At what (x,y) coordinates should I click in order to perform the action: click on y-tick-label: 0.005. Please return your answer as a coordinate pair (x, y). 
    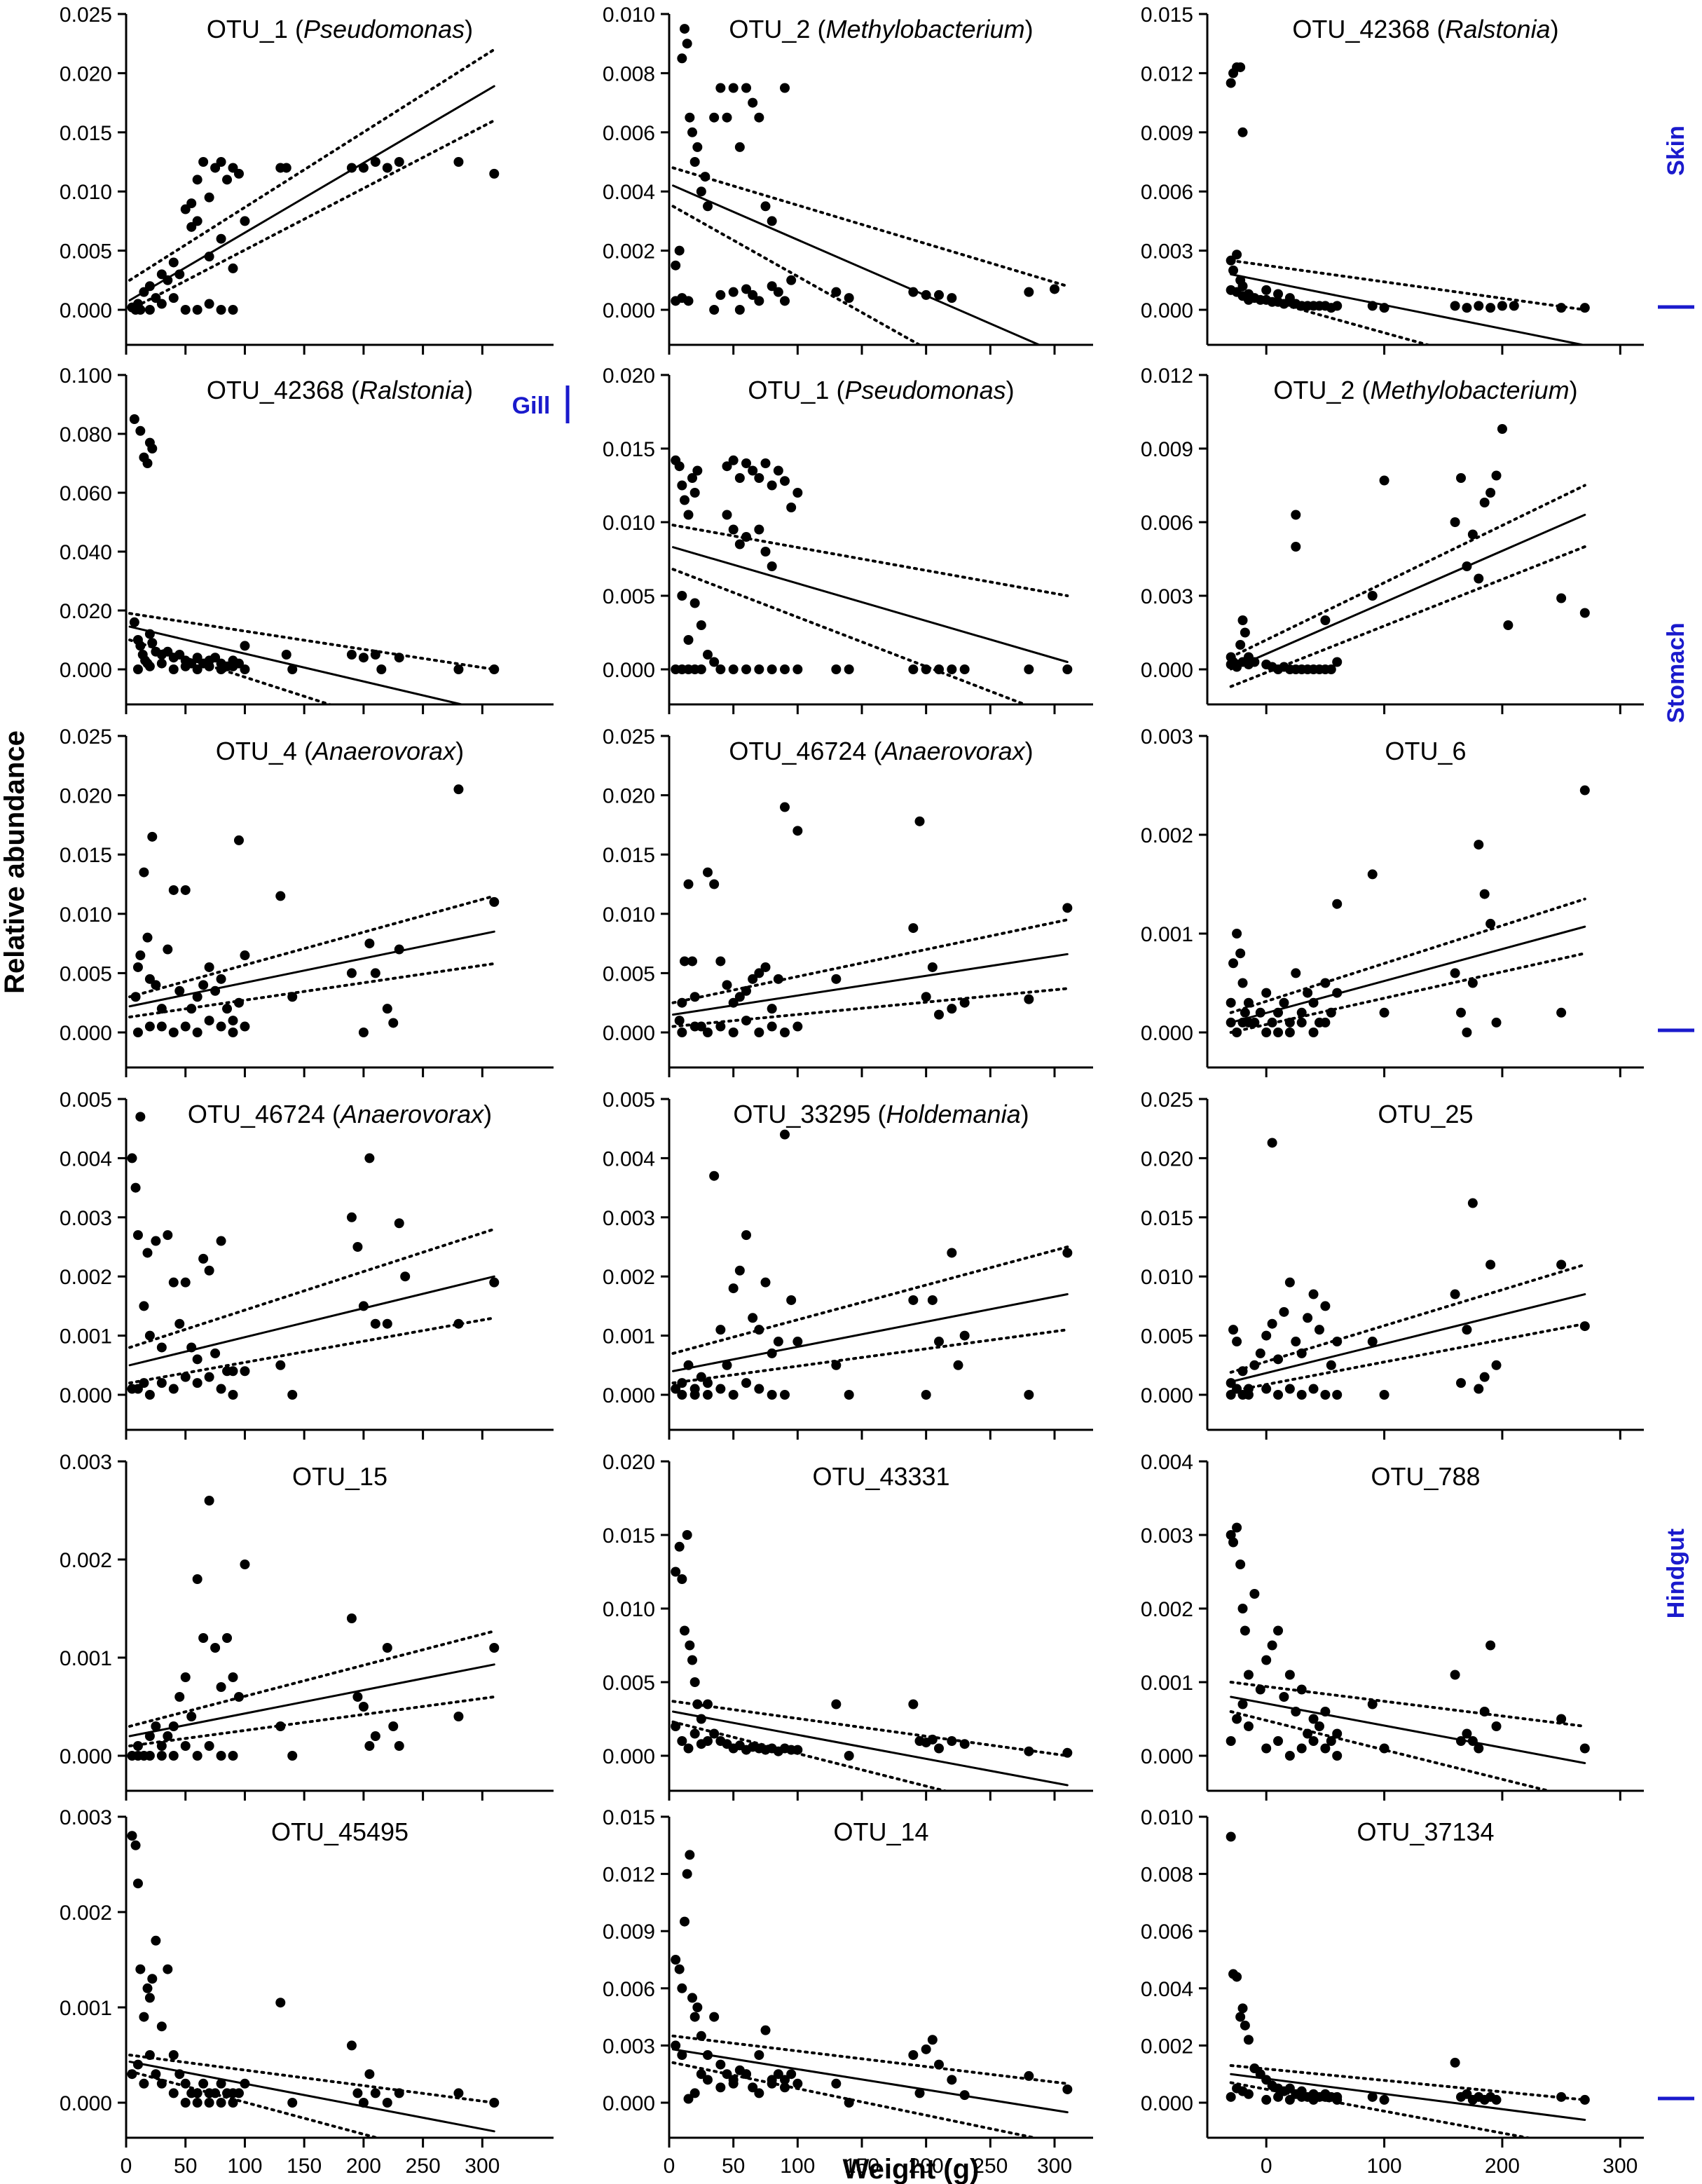
    Looking at the image, I should click on (86, 1100).